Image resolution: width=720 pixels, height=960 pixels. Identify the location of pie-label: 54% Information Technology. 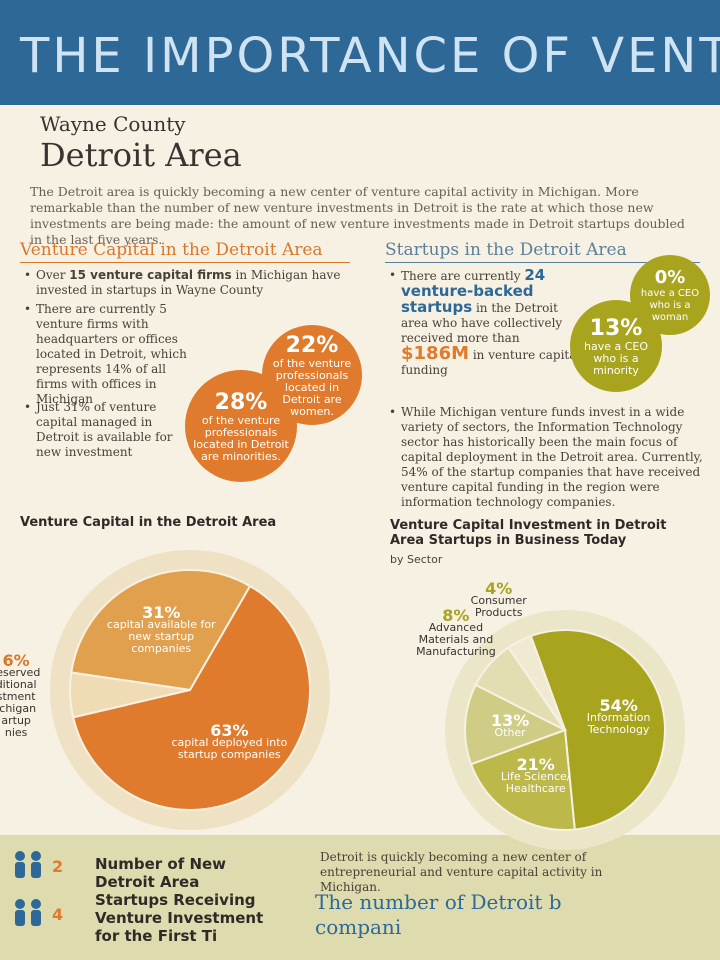
(619, 715).